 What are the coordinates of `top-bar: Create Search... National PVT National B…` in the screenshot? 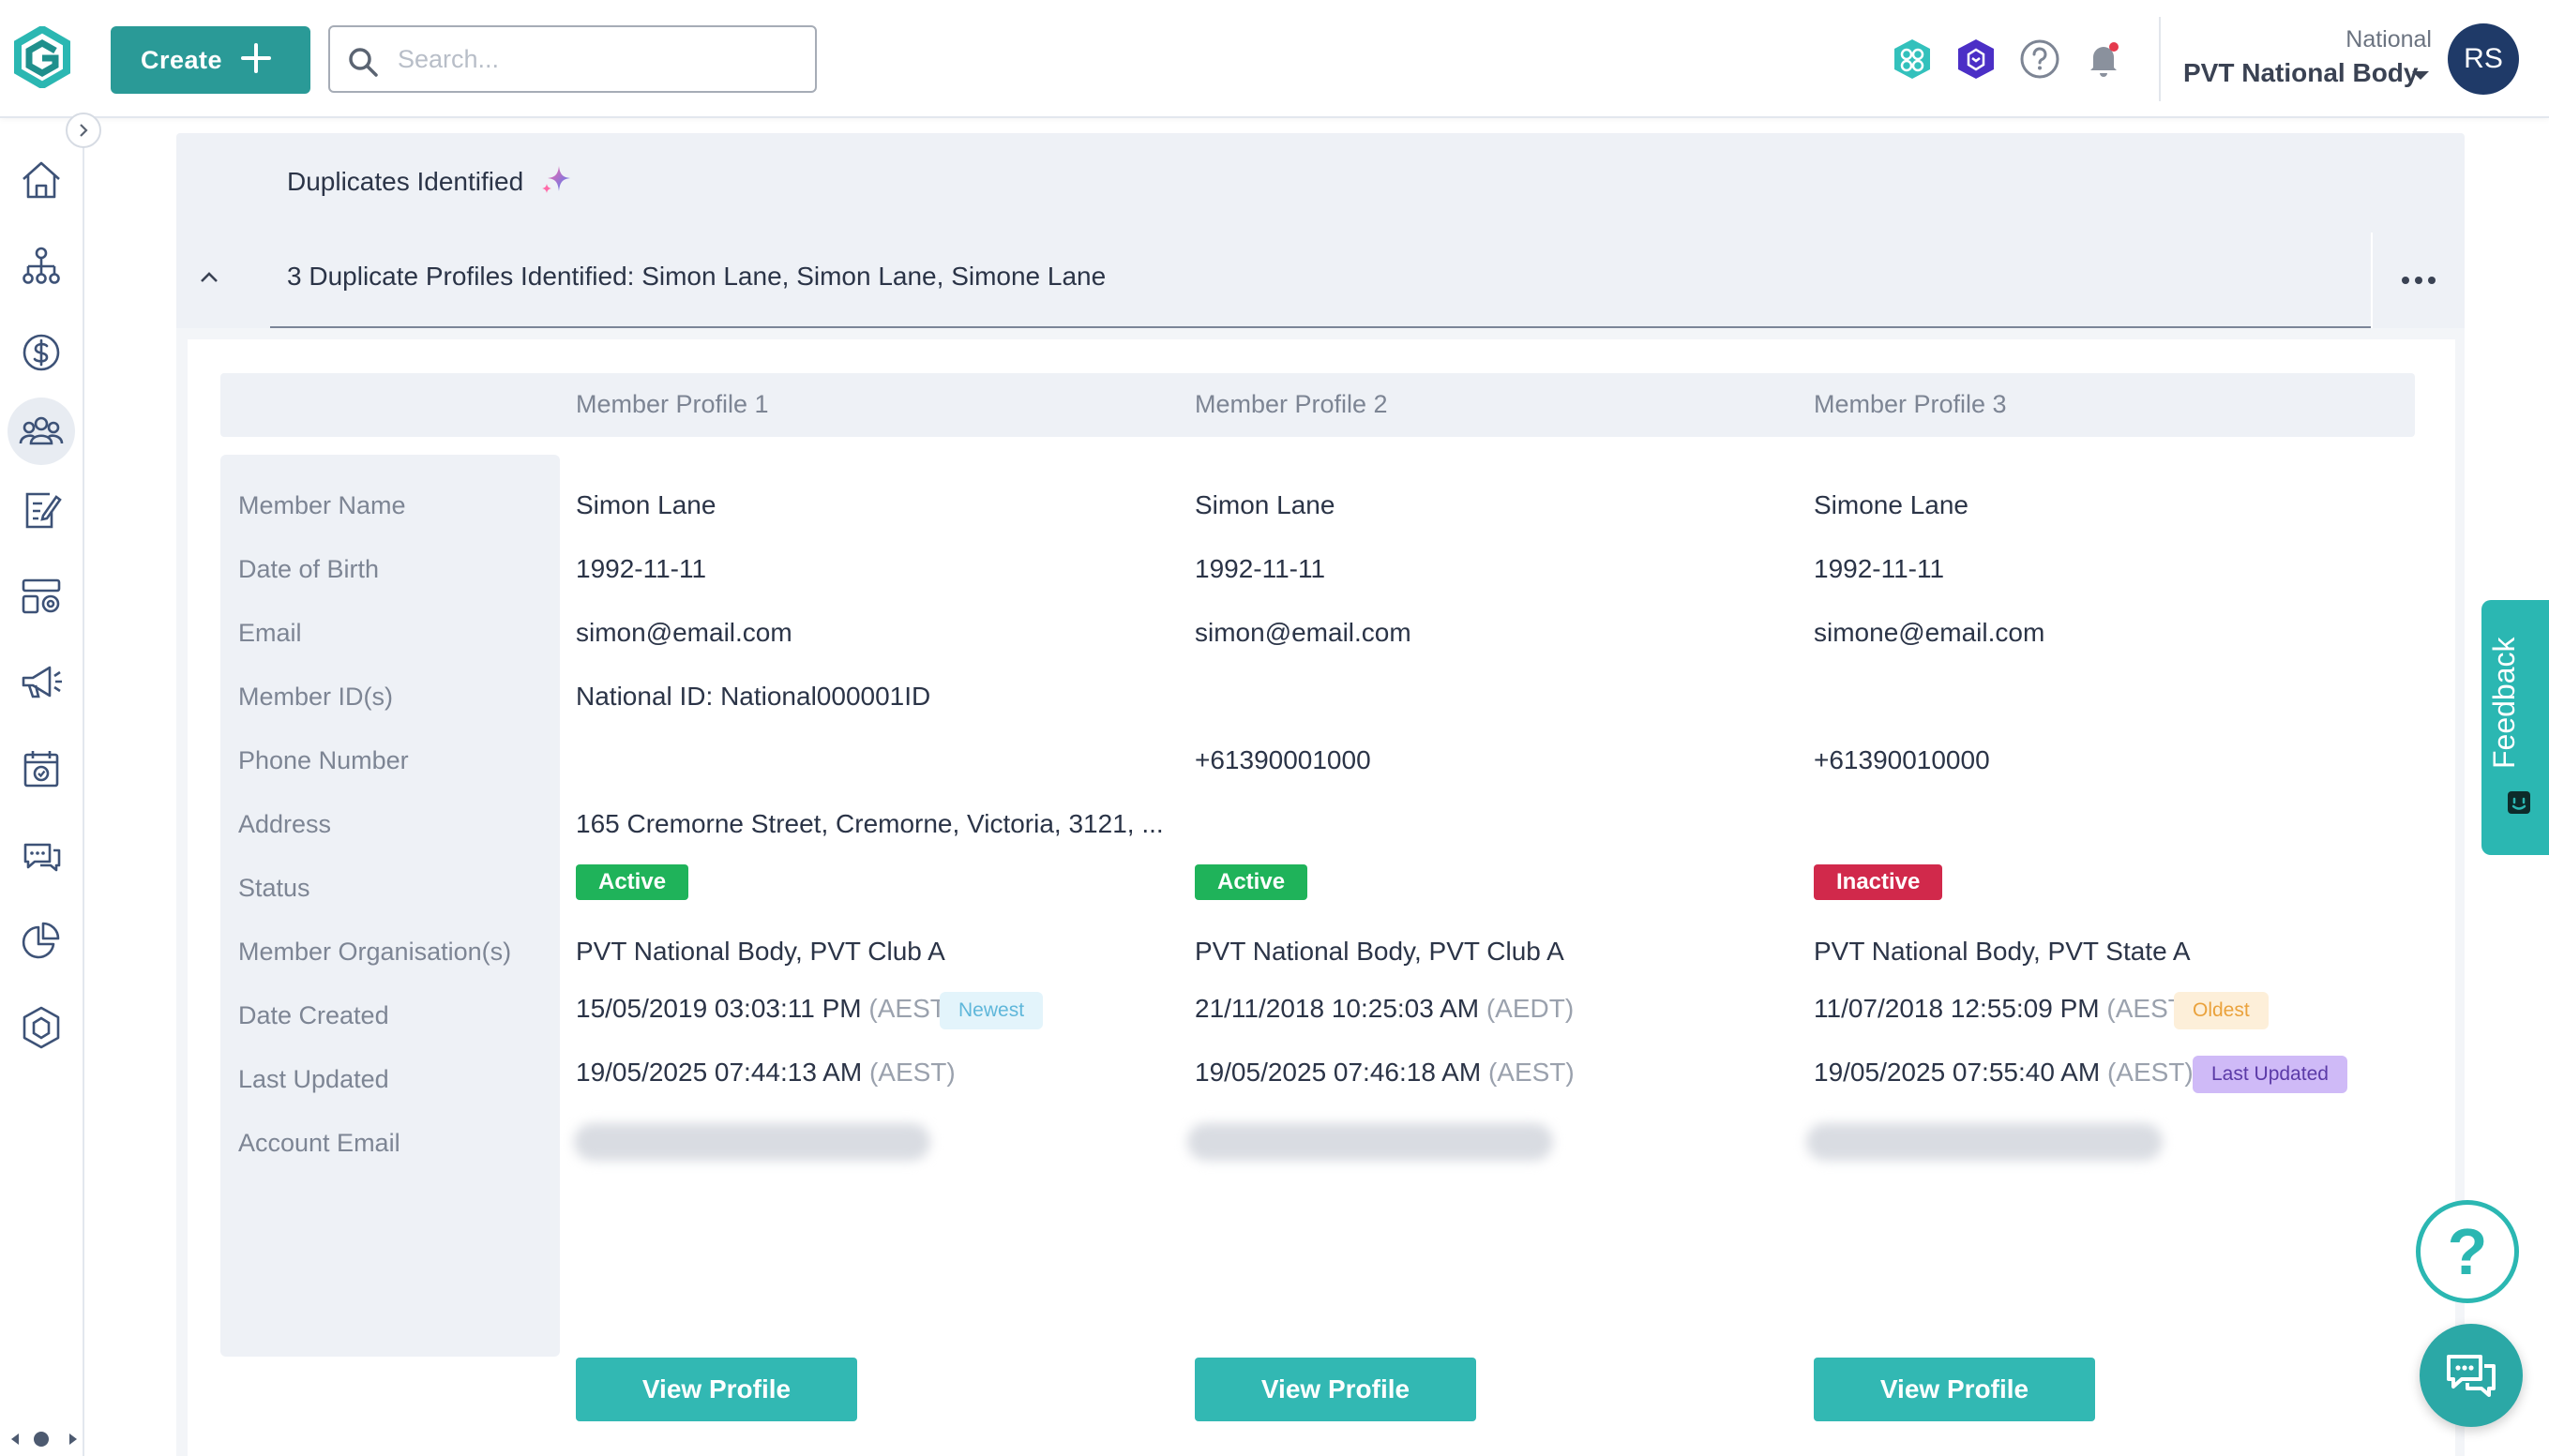 It's located at (1274, 59).